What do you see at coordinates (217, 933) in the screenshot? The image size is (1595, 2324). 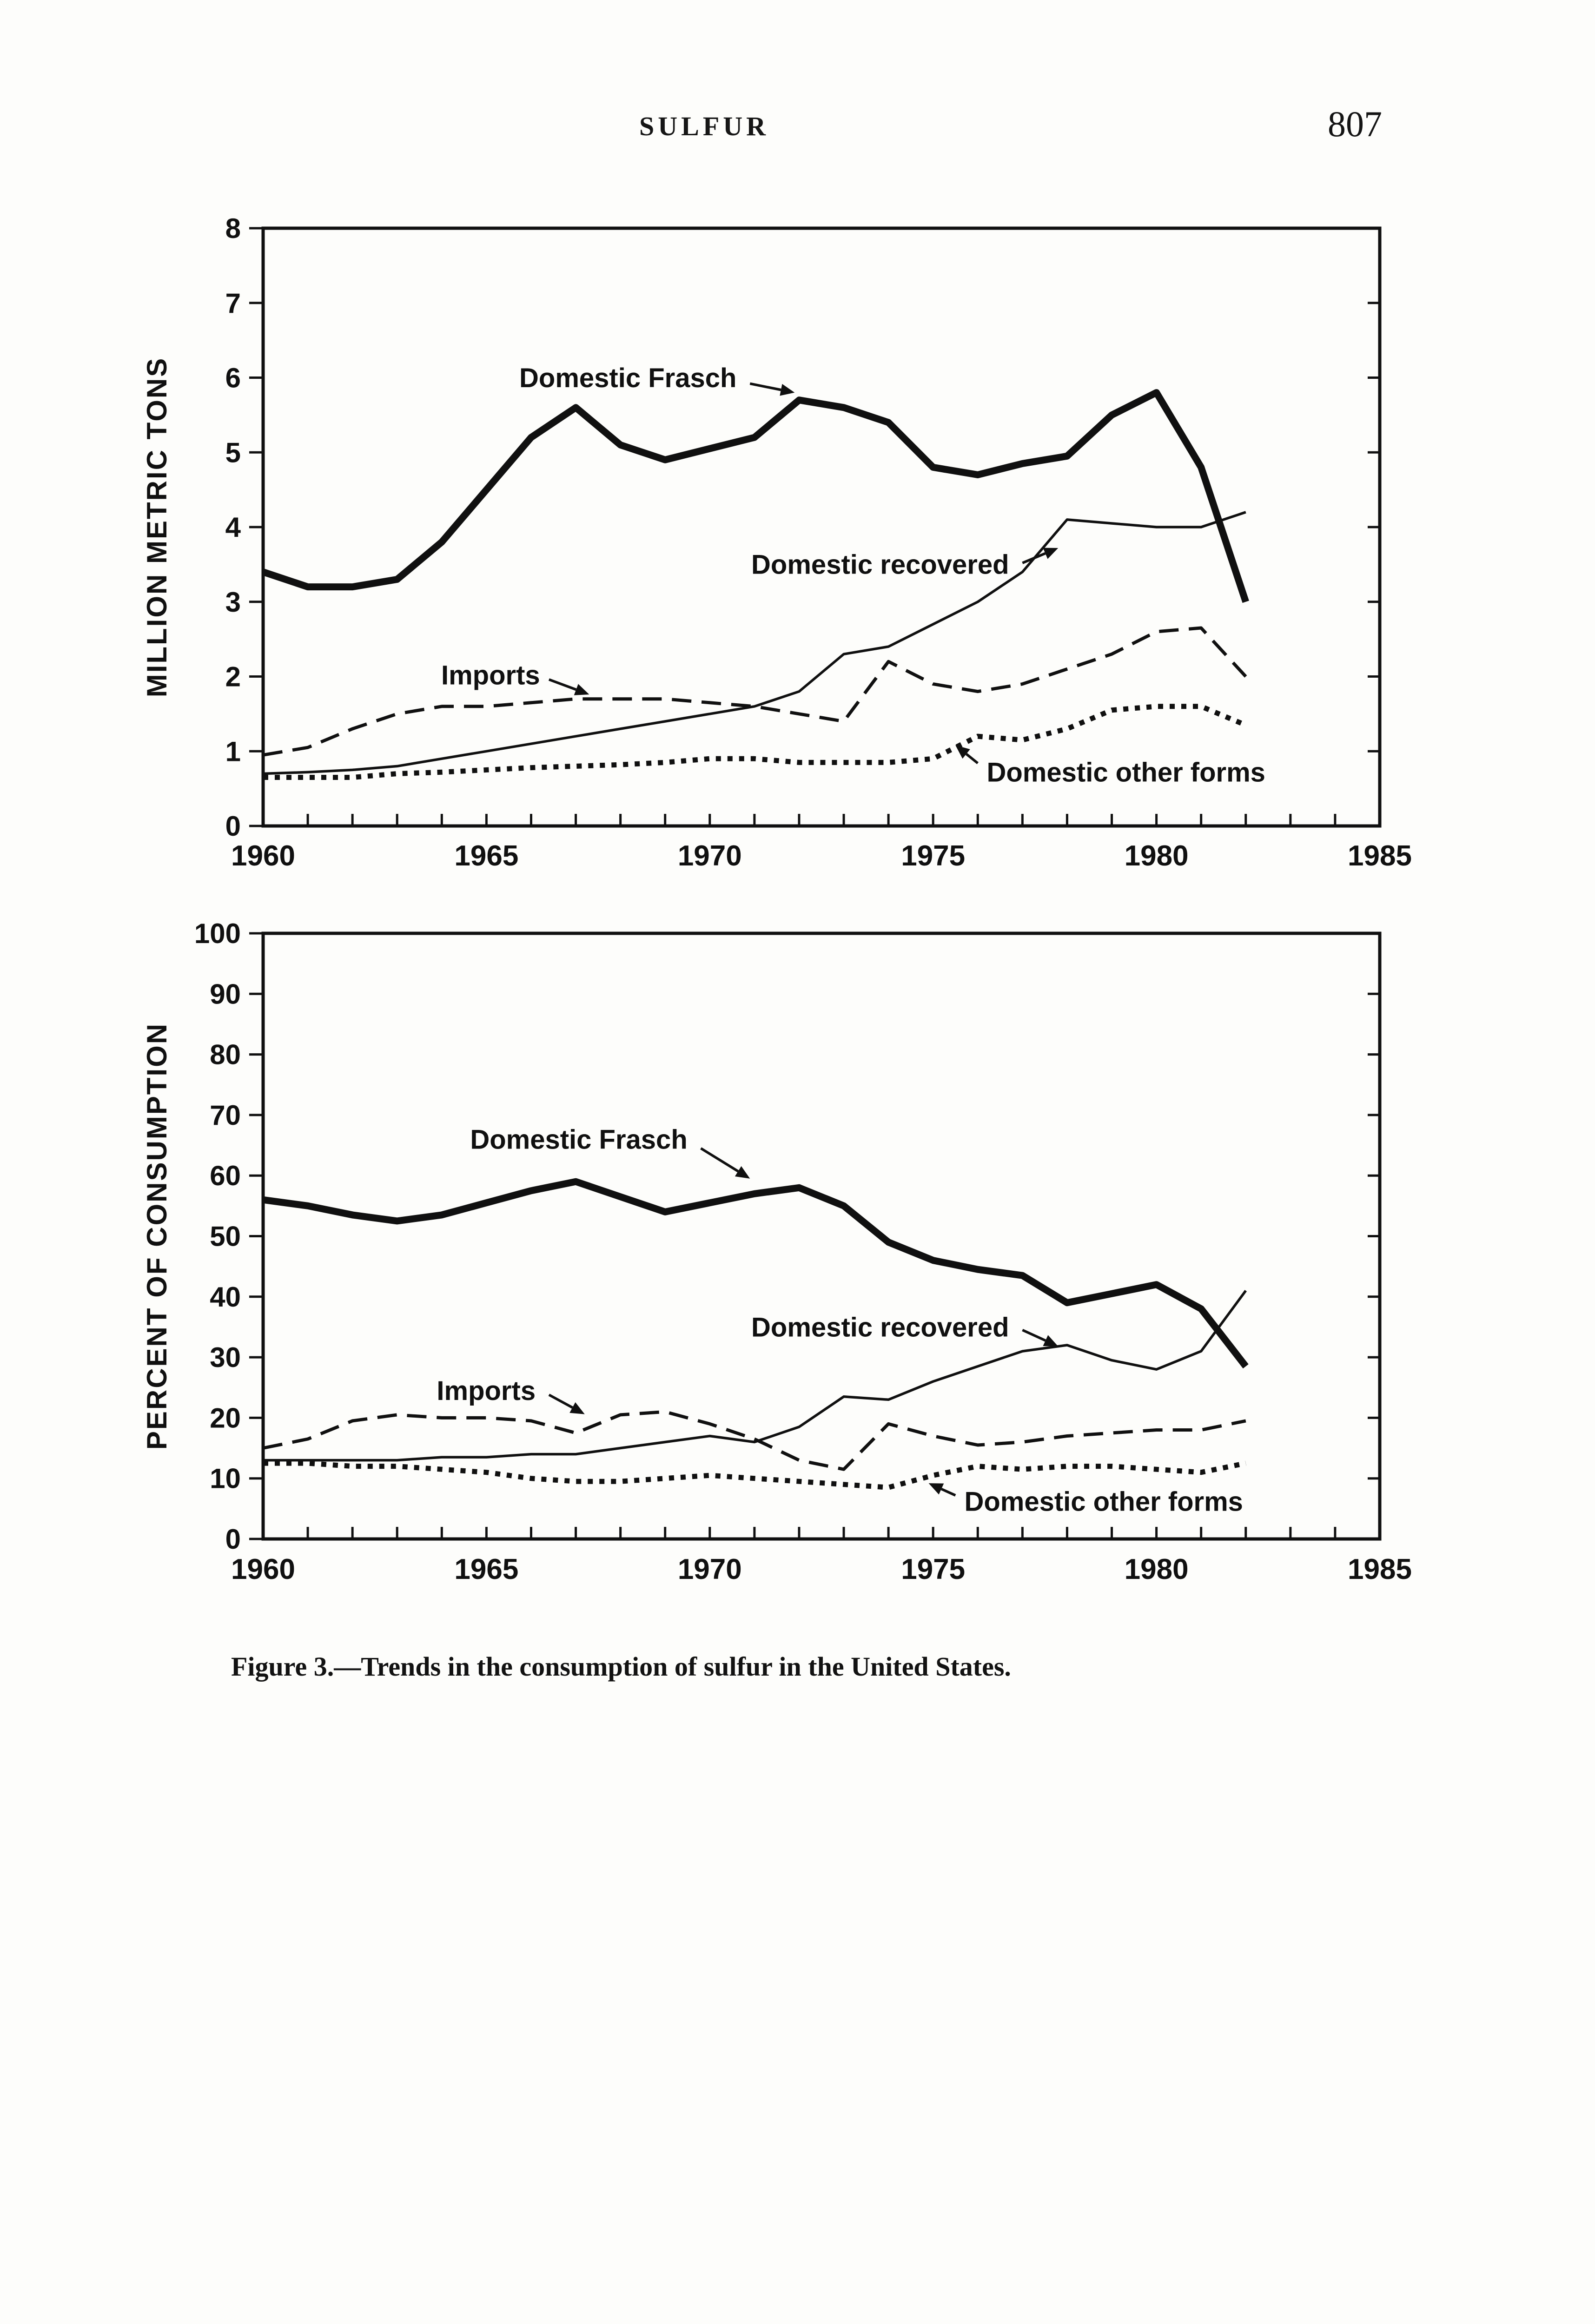 I see `y-tick-label: 100` at bounding box center [217, 933].